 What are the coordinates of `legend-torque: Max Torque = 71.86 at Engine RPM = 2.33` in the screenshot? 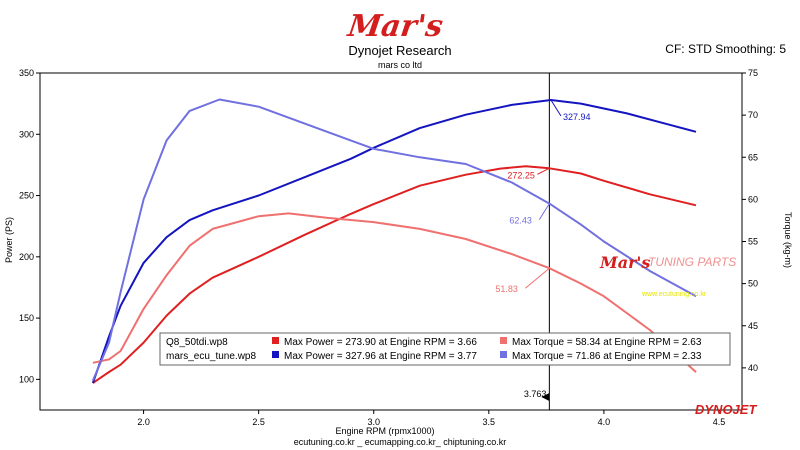 It's located at (607, 356).